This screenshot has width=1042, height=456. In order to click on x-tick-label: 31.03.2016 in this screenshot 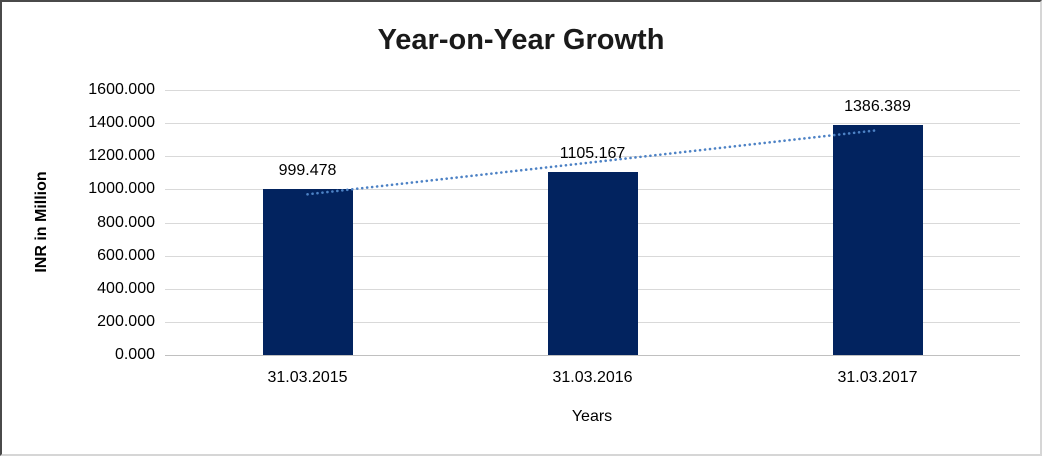, I will do `click(592, 377)`.